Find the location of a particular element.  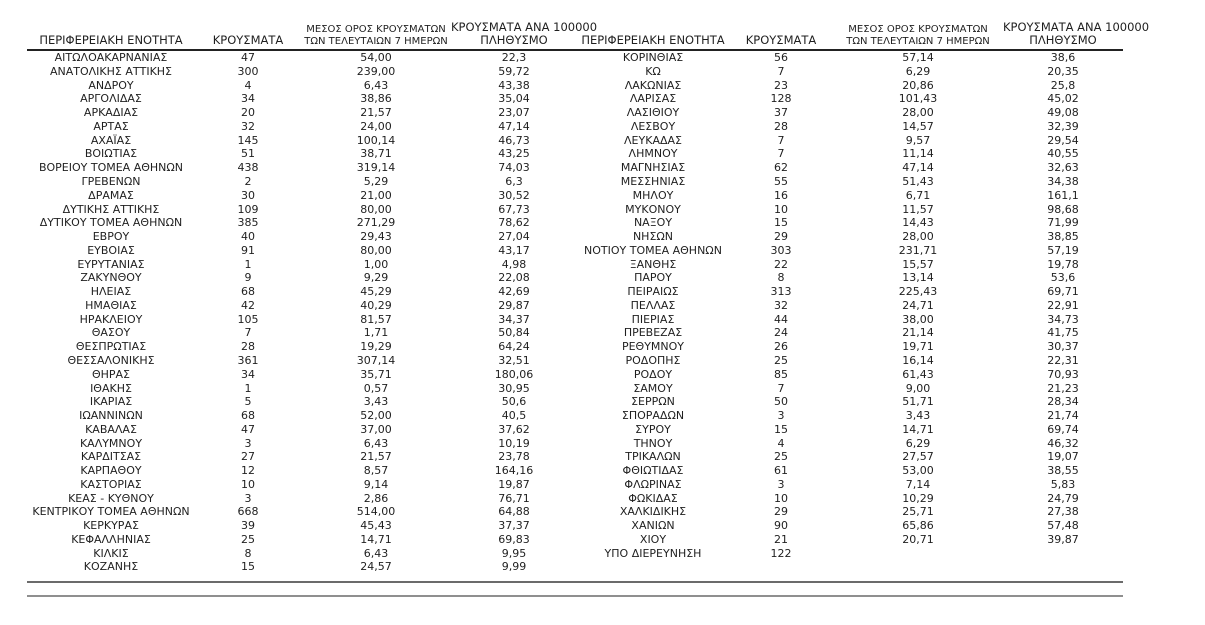

cell-region: ΗΡΑΚΛΕΙΟΥ is located at coordinates (111, 319).